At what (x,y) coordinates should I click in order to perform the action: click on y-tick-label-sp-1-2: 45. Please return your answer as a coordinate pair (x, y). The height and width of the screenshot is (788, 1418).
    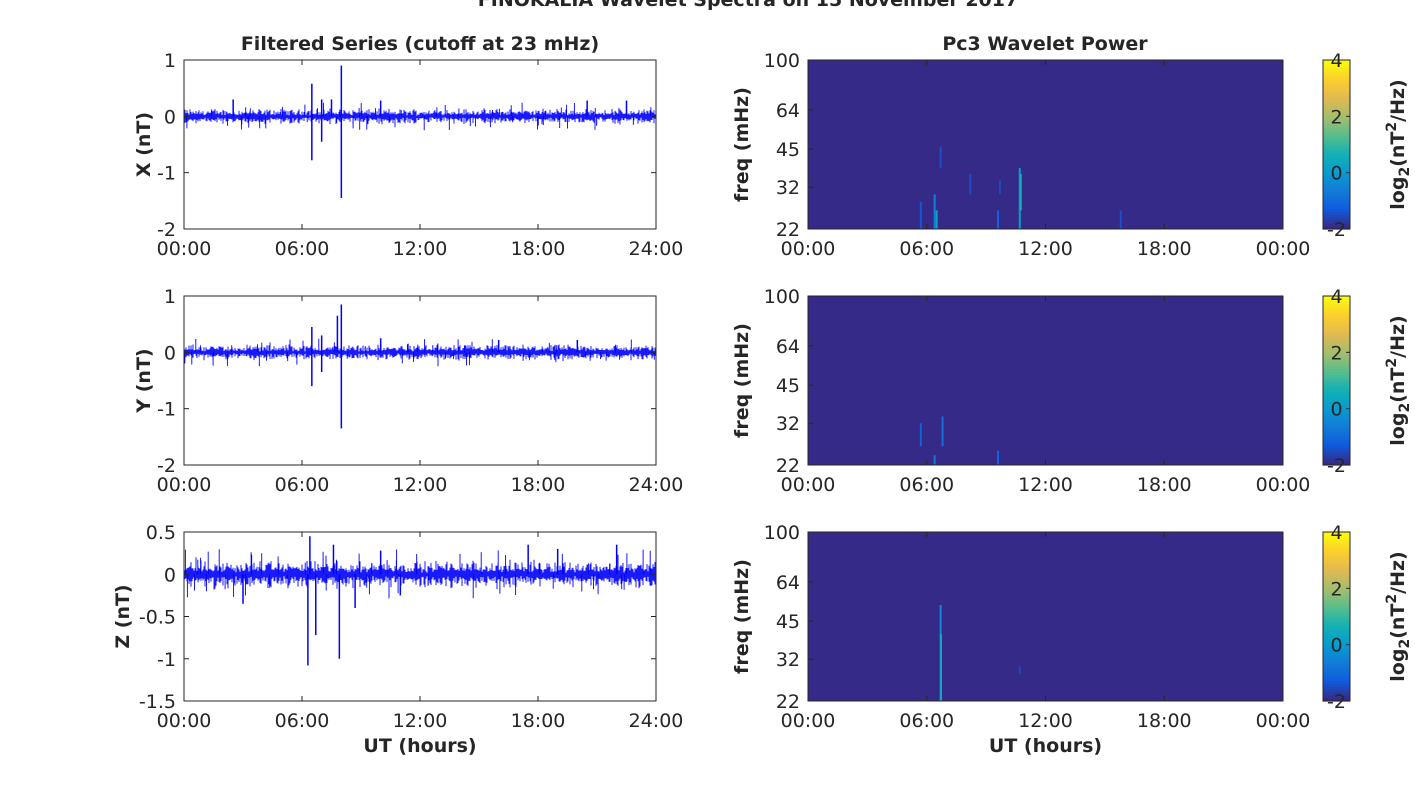
    Looking at the image, I should click on (788, 386).